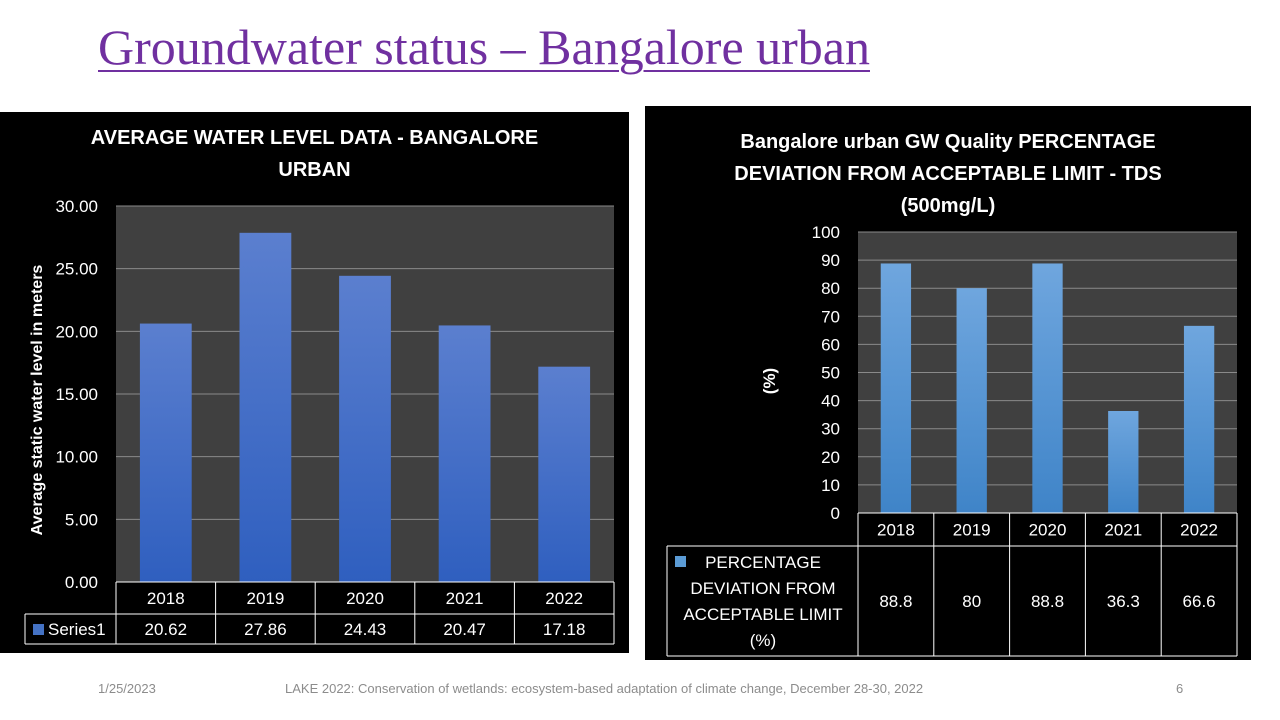 This screenshot has width=1280, height=720. Describe the element at coordinates (763, 562) in the screenshot. I see `legend-series-label: PERCENTAGE` at that location.